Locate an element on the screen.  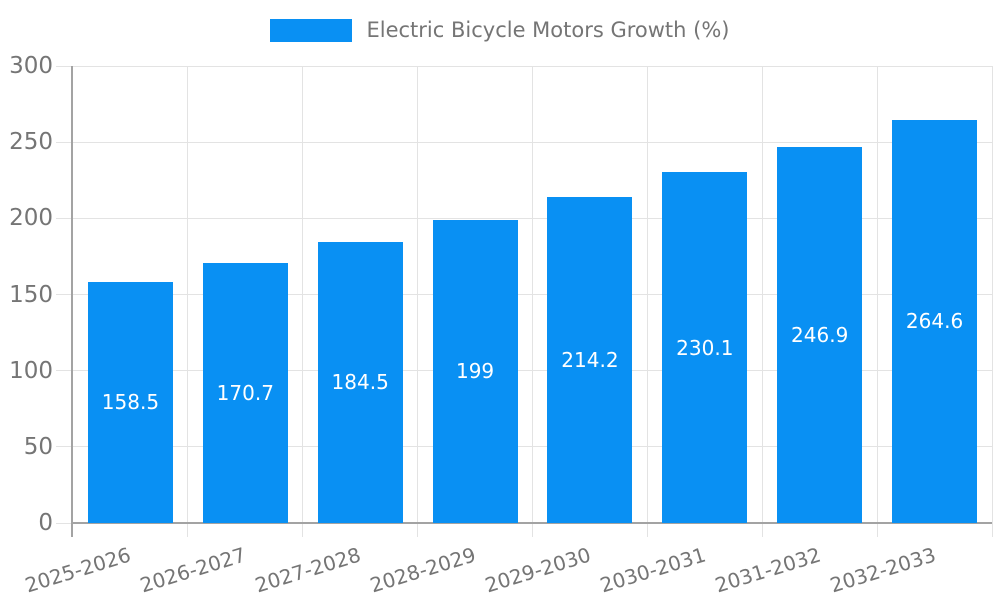
y-axis-tick-label: 150 is located at coordinates (31, 294).